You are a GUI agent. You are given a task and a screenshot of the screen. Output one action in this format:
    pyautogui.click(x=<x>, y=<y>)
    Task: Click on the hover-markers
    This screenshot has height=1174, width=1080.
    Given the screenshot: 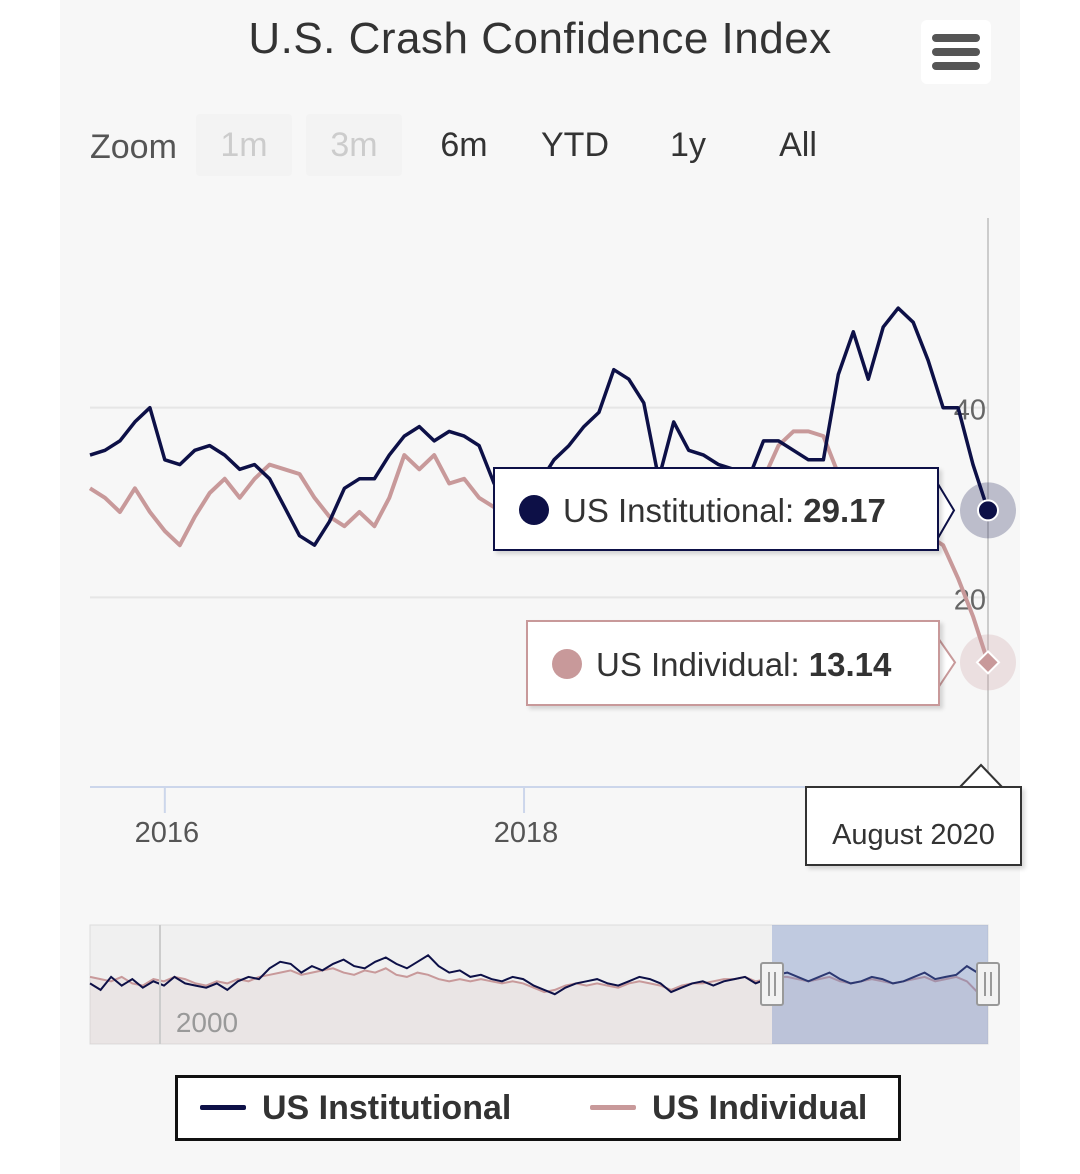 What is the action you would take?
    pyautogui.click(x=976, y=586)
    